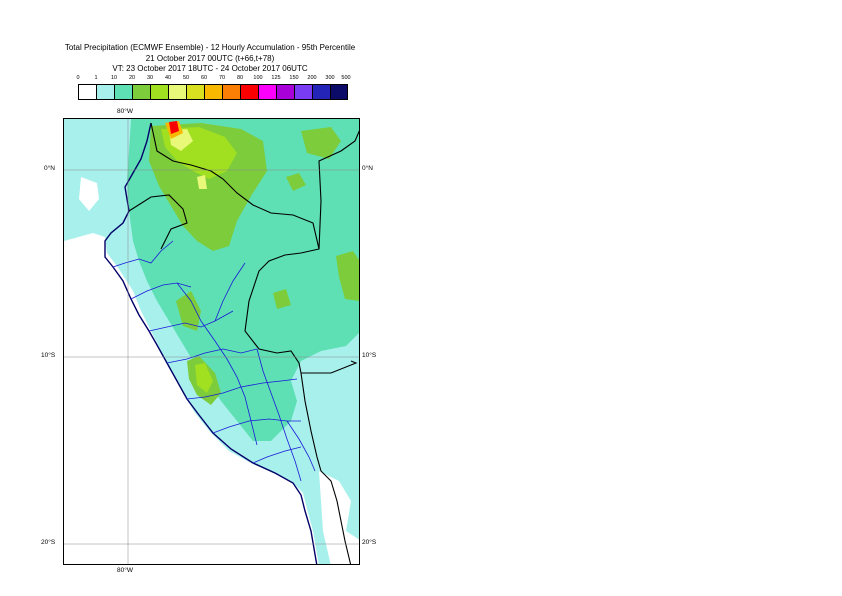 The width and height of the screenshot is (842, 596). I want to click on dry-inland-patch, so click(339, 517).